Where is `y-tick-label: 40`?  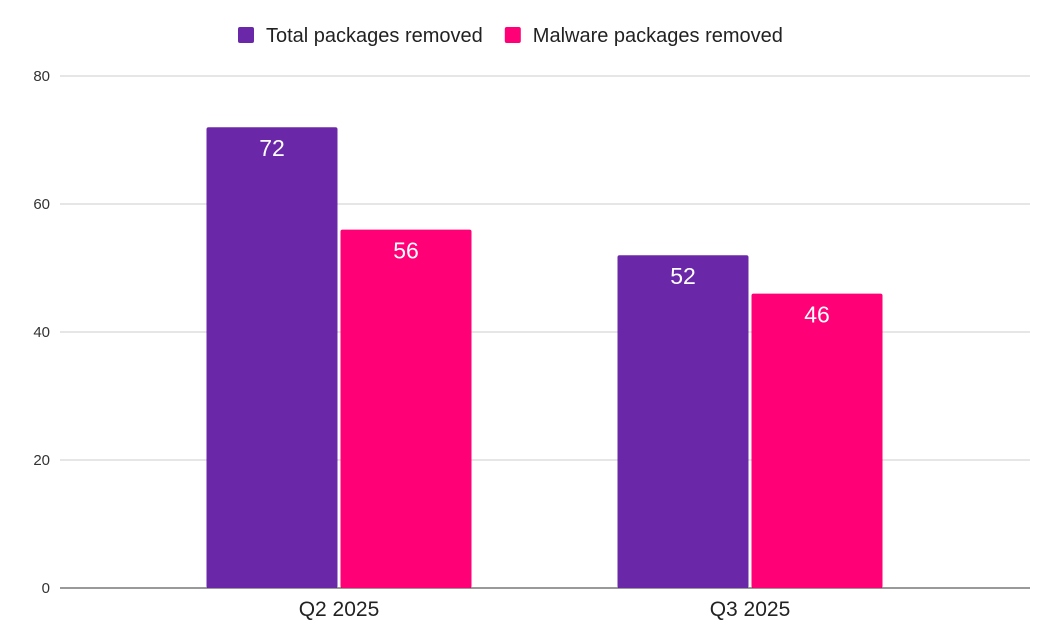
y-tick-label: 40 is located at coordinates (41, 332).